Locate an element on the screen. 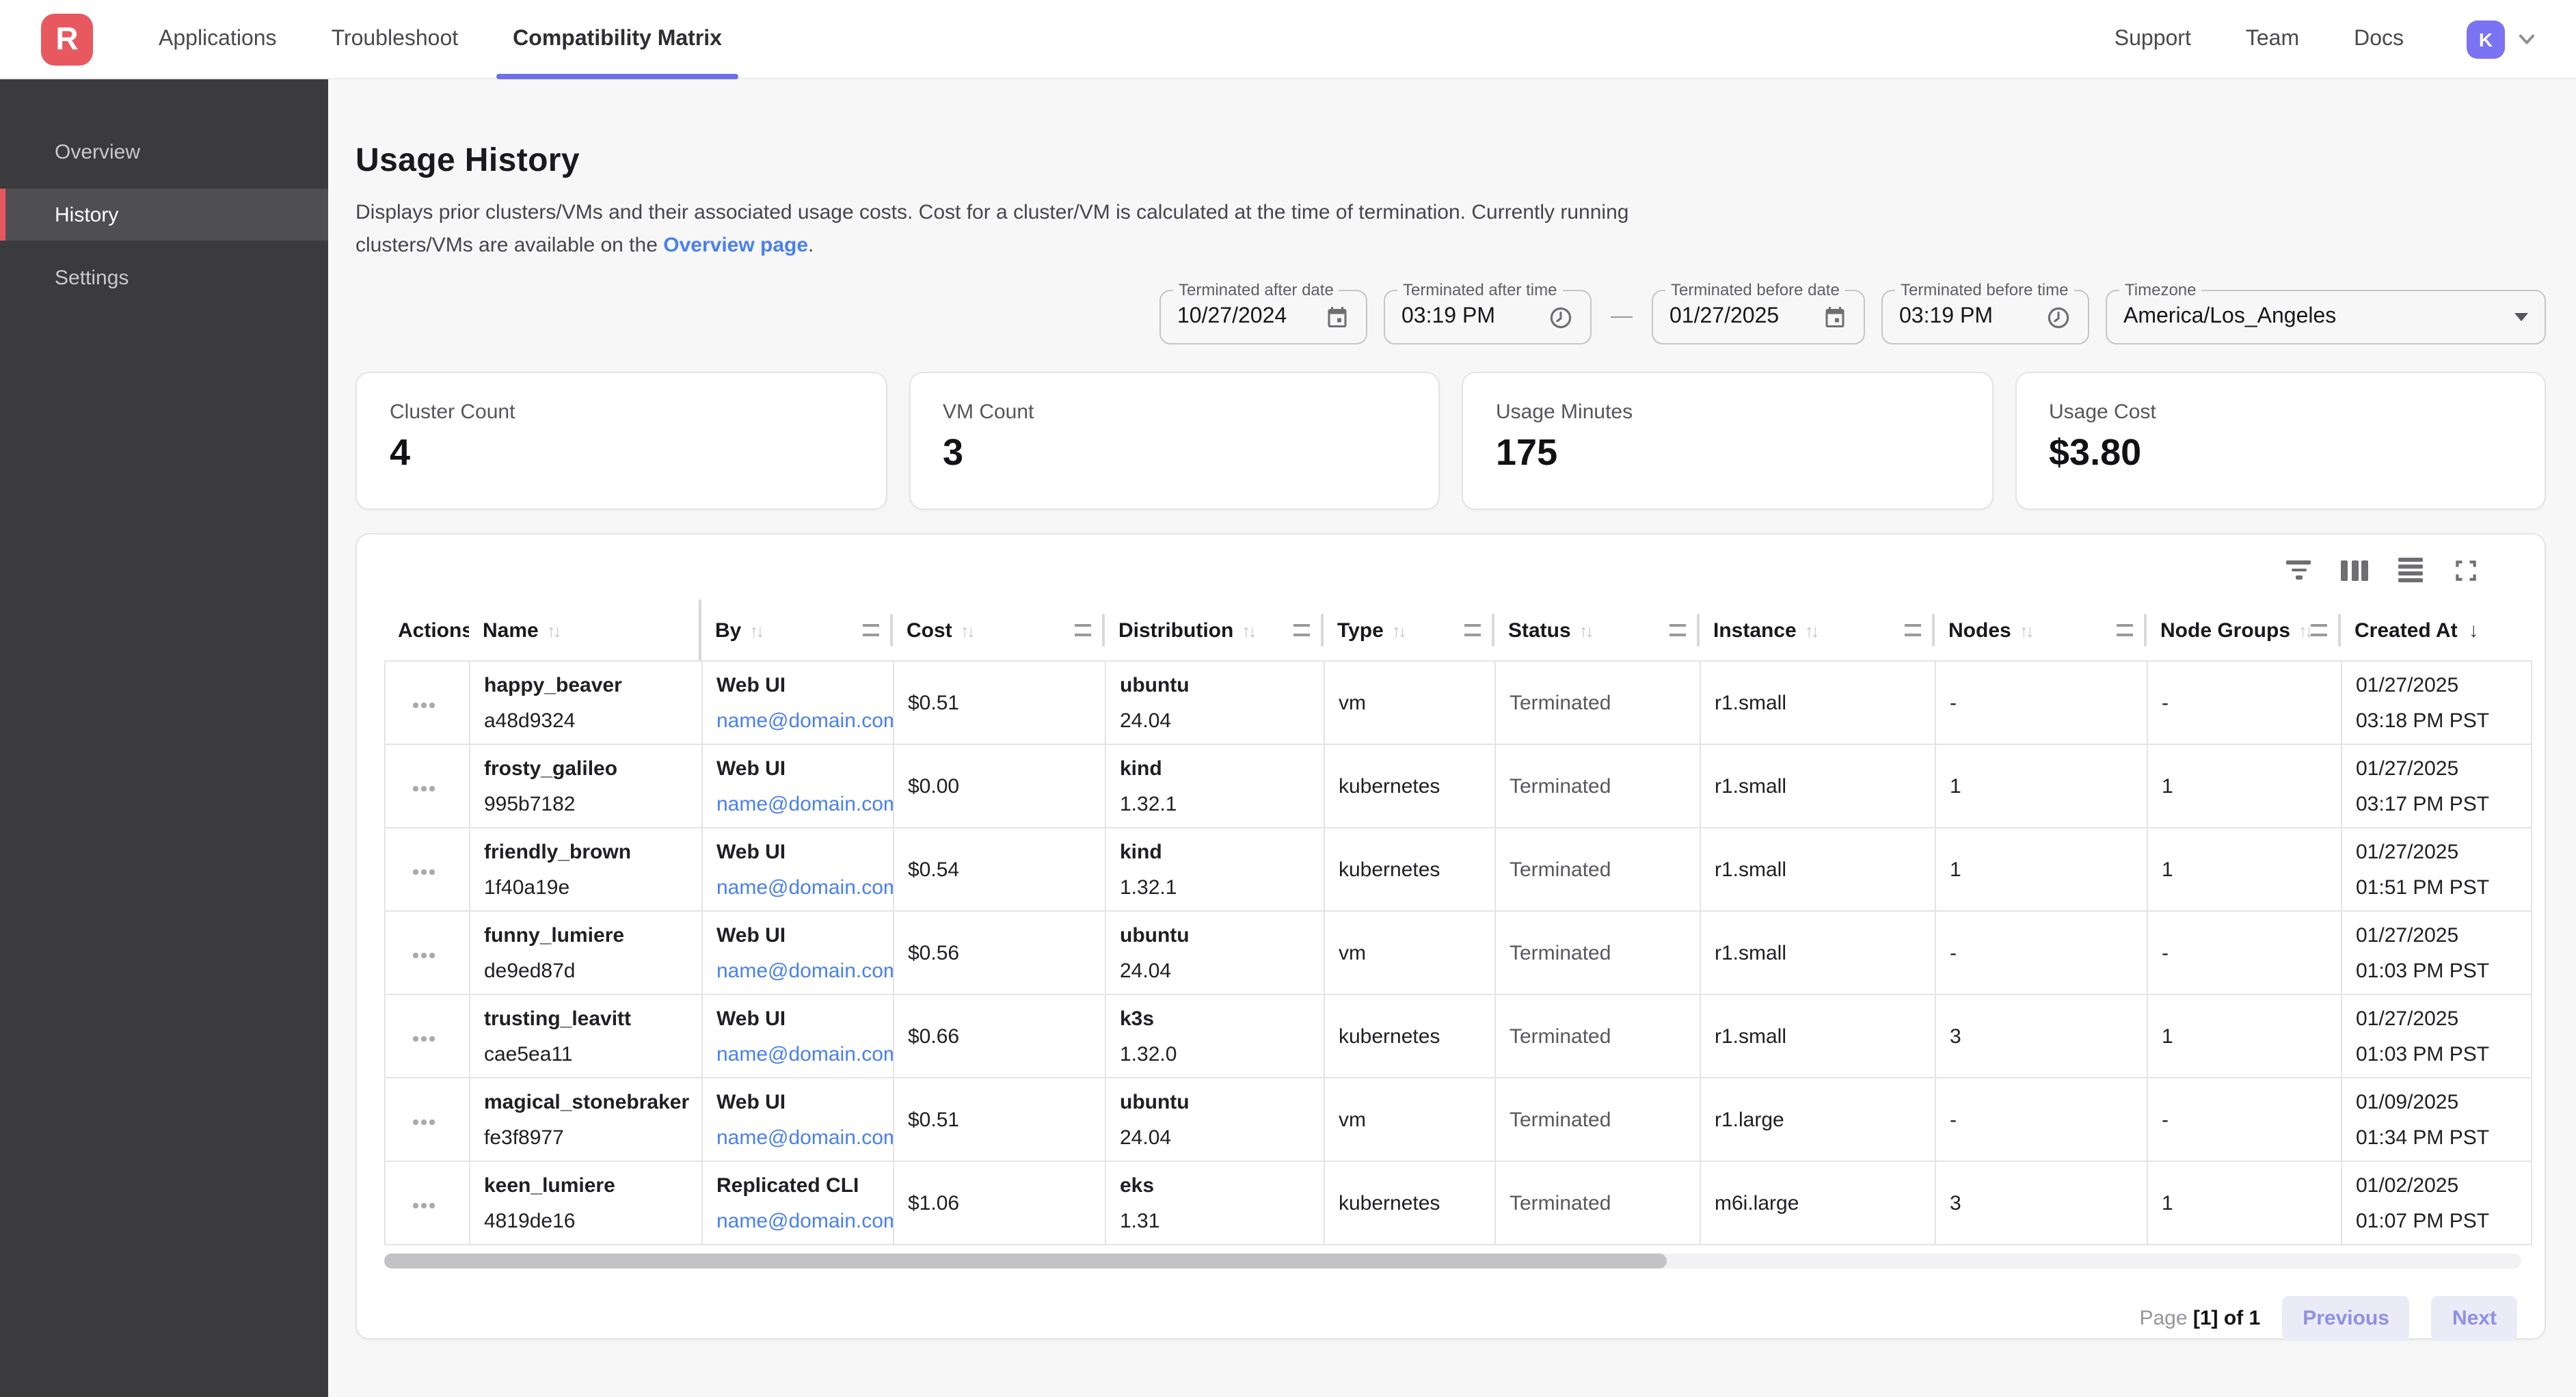  col-header-cost: Cost ↑↓ is located at coordinates (999, 631).